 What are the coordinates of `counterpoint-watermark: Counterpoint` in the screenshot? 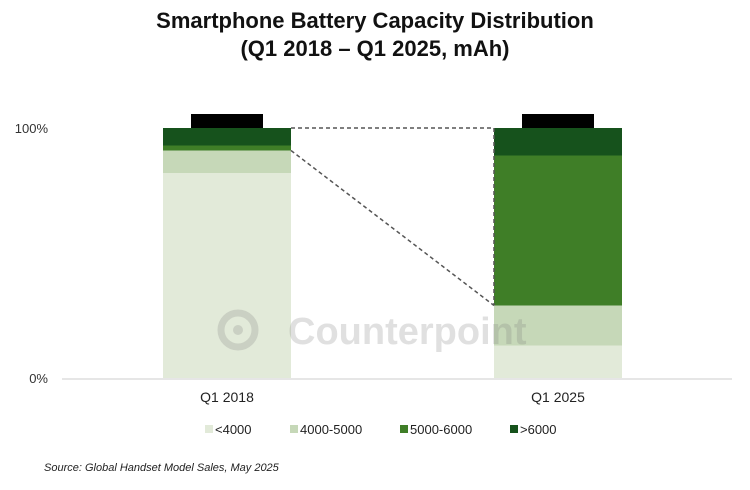 It's located at (372, 331).